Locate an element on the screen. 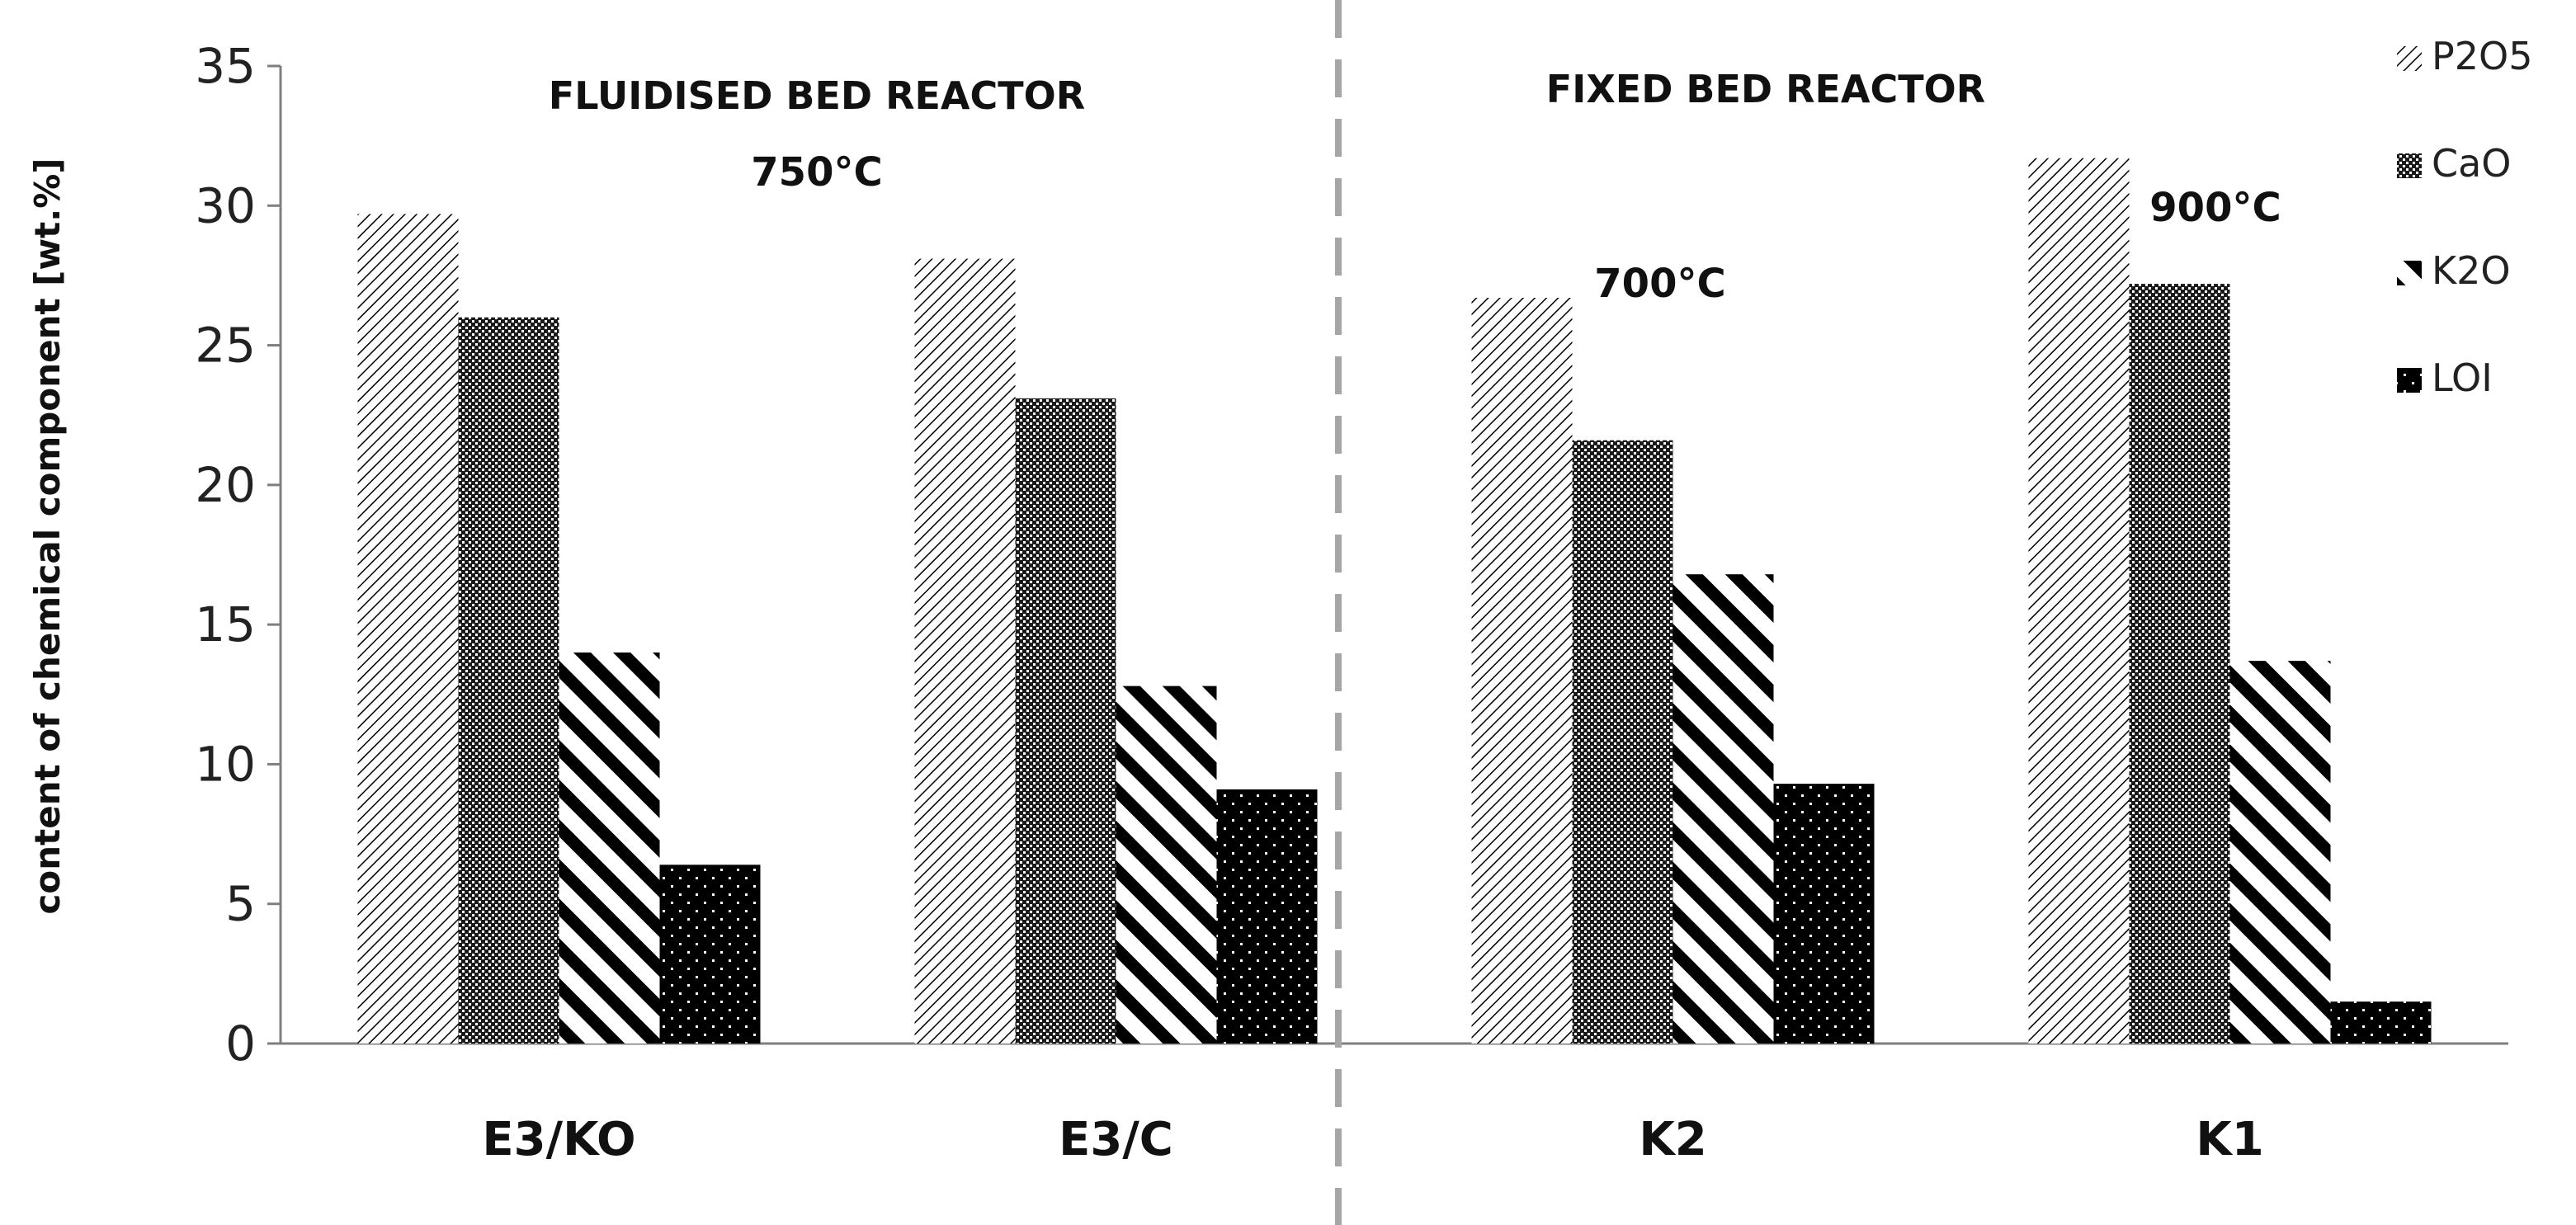  annotation-900: 900°C is located at coordinates (2215, 208).